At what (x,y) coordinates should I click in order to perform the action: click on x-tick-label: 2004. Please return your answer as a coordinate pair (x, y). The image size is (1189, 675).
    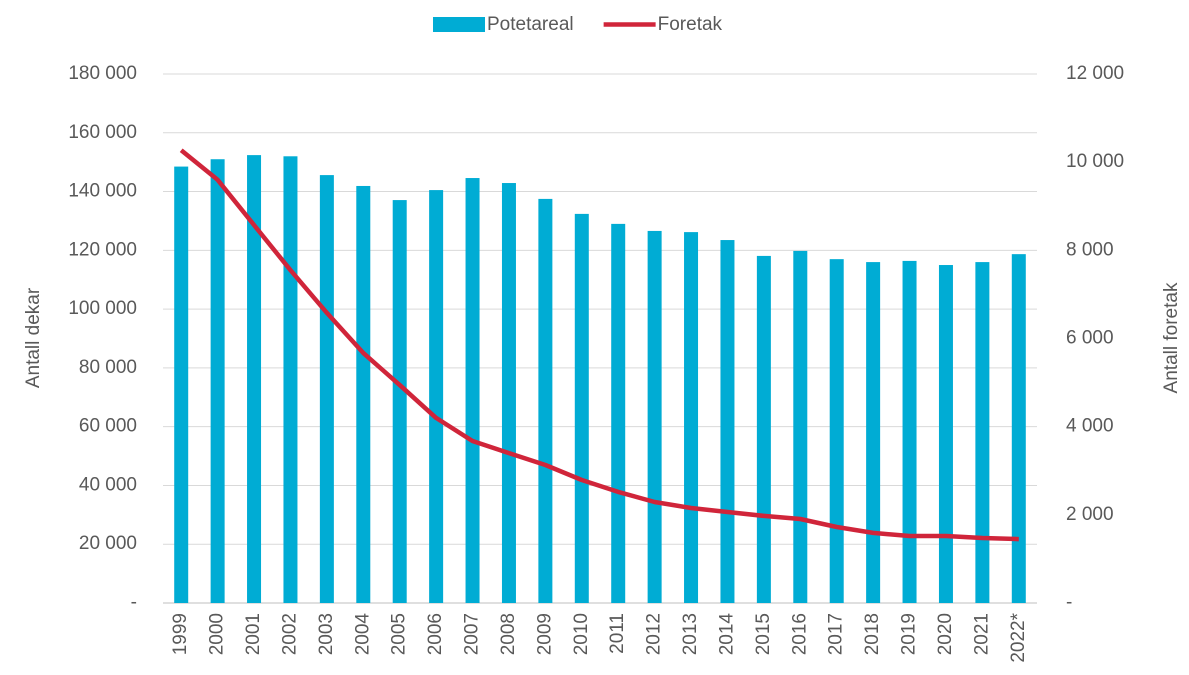
    Looking at the image, I should click on (362, 634).